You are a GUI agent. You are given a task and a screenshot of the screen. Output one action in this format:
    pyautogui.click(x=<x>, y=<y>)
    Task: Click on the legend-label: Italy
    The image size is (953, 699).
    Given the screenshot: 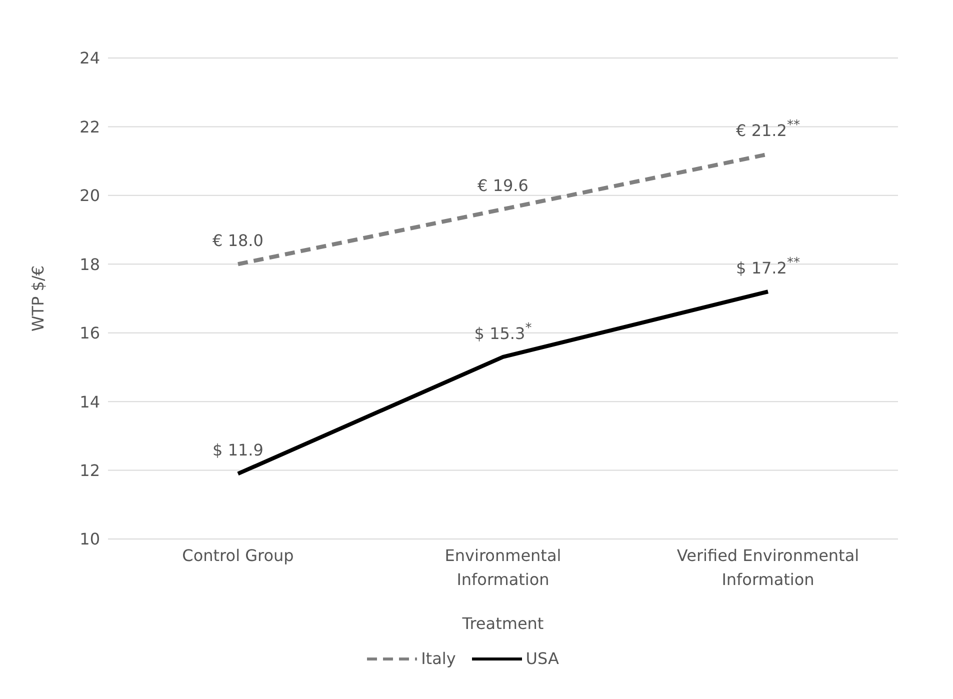 What is the action you would take?
    pyautogui.click(x=438, y=658)
    